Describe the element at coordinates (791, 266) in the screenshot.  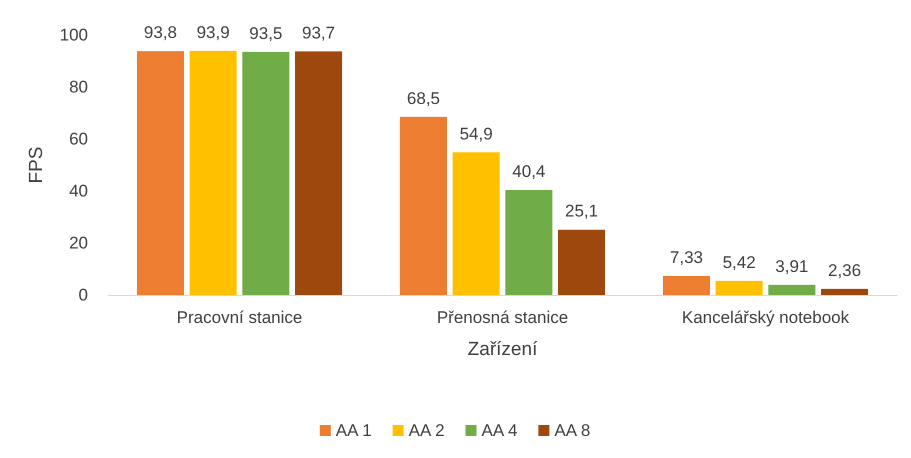
I see `data-label: 3,91` at that location.